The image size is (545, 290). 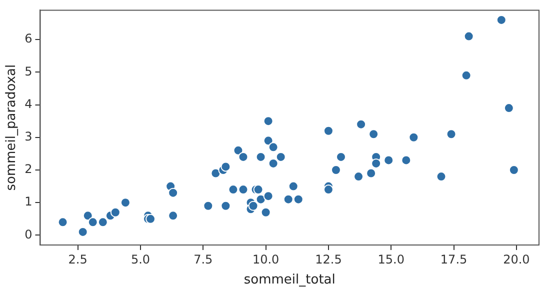 What do you see at coordinates (290, 280) in the screenshot?
I see `x-axis-title: sommeil_total` at bounding box center [290, 280].